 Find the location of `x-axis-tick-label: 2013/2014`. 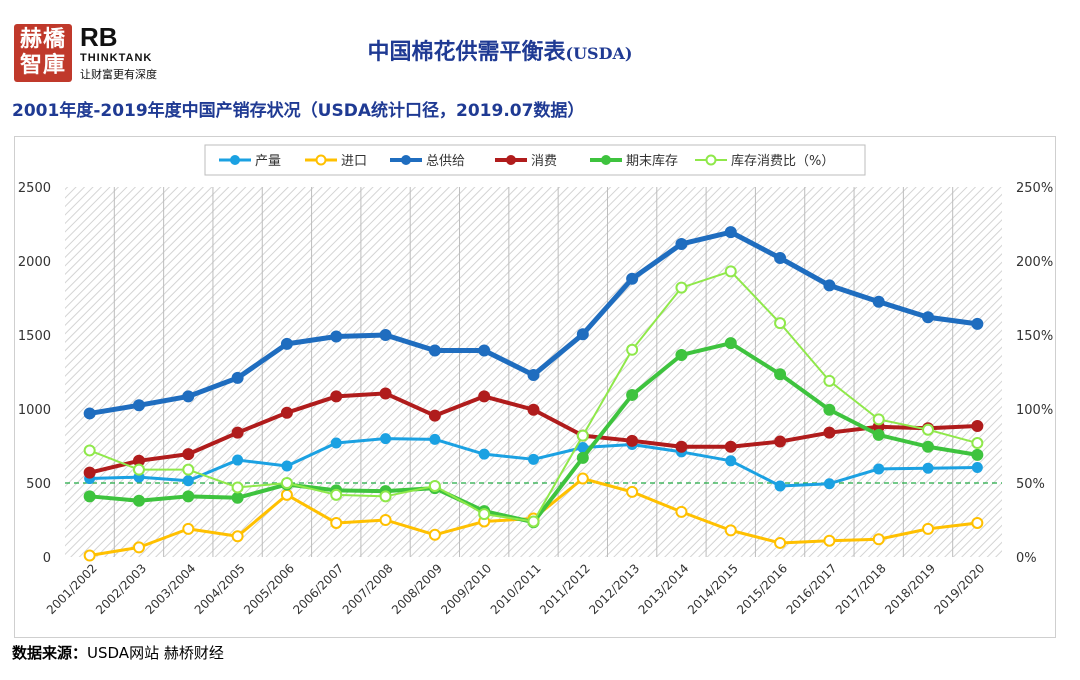

x-axis-tick-label: 2013/2014 is located at coordinates (664, 589).